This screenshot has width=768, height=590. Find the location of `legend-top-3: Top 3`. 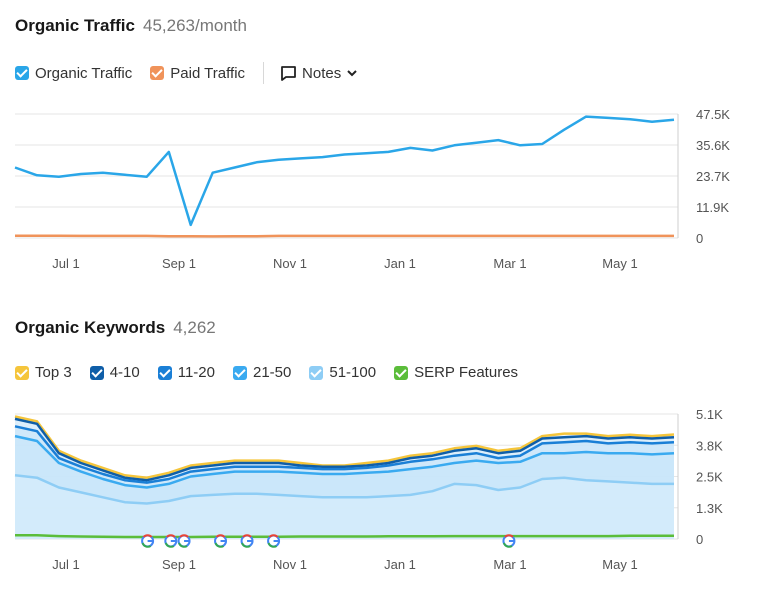

legend-top-3: Top 3 is located at coordinates (43, 372).